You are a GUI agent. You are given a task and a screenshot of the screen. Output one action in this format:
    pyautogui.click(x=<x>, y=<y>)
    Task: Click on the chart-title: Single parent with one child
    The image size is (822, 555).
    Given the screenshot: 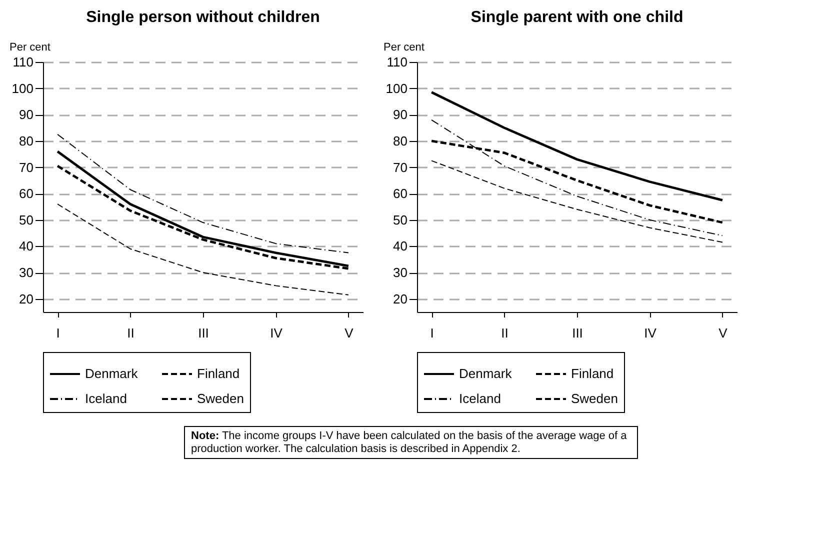 What is the action you would take?
    pyautogui.click(x=577, y=17)
    